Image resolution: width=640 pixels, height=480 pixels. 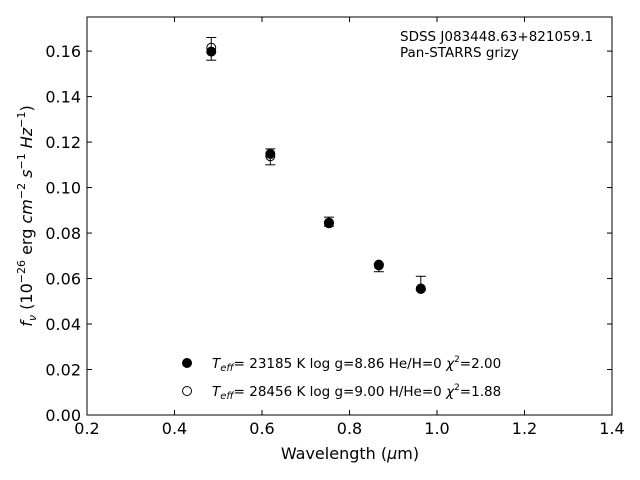 What do you see at coordinates (63, 188) in the screenshot?
I see `y-tick-label: 0.10` at bounding box center [63, 188].